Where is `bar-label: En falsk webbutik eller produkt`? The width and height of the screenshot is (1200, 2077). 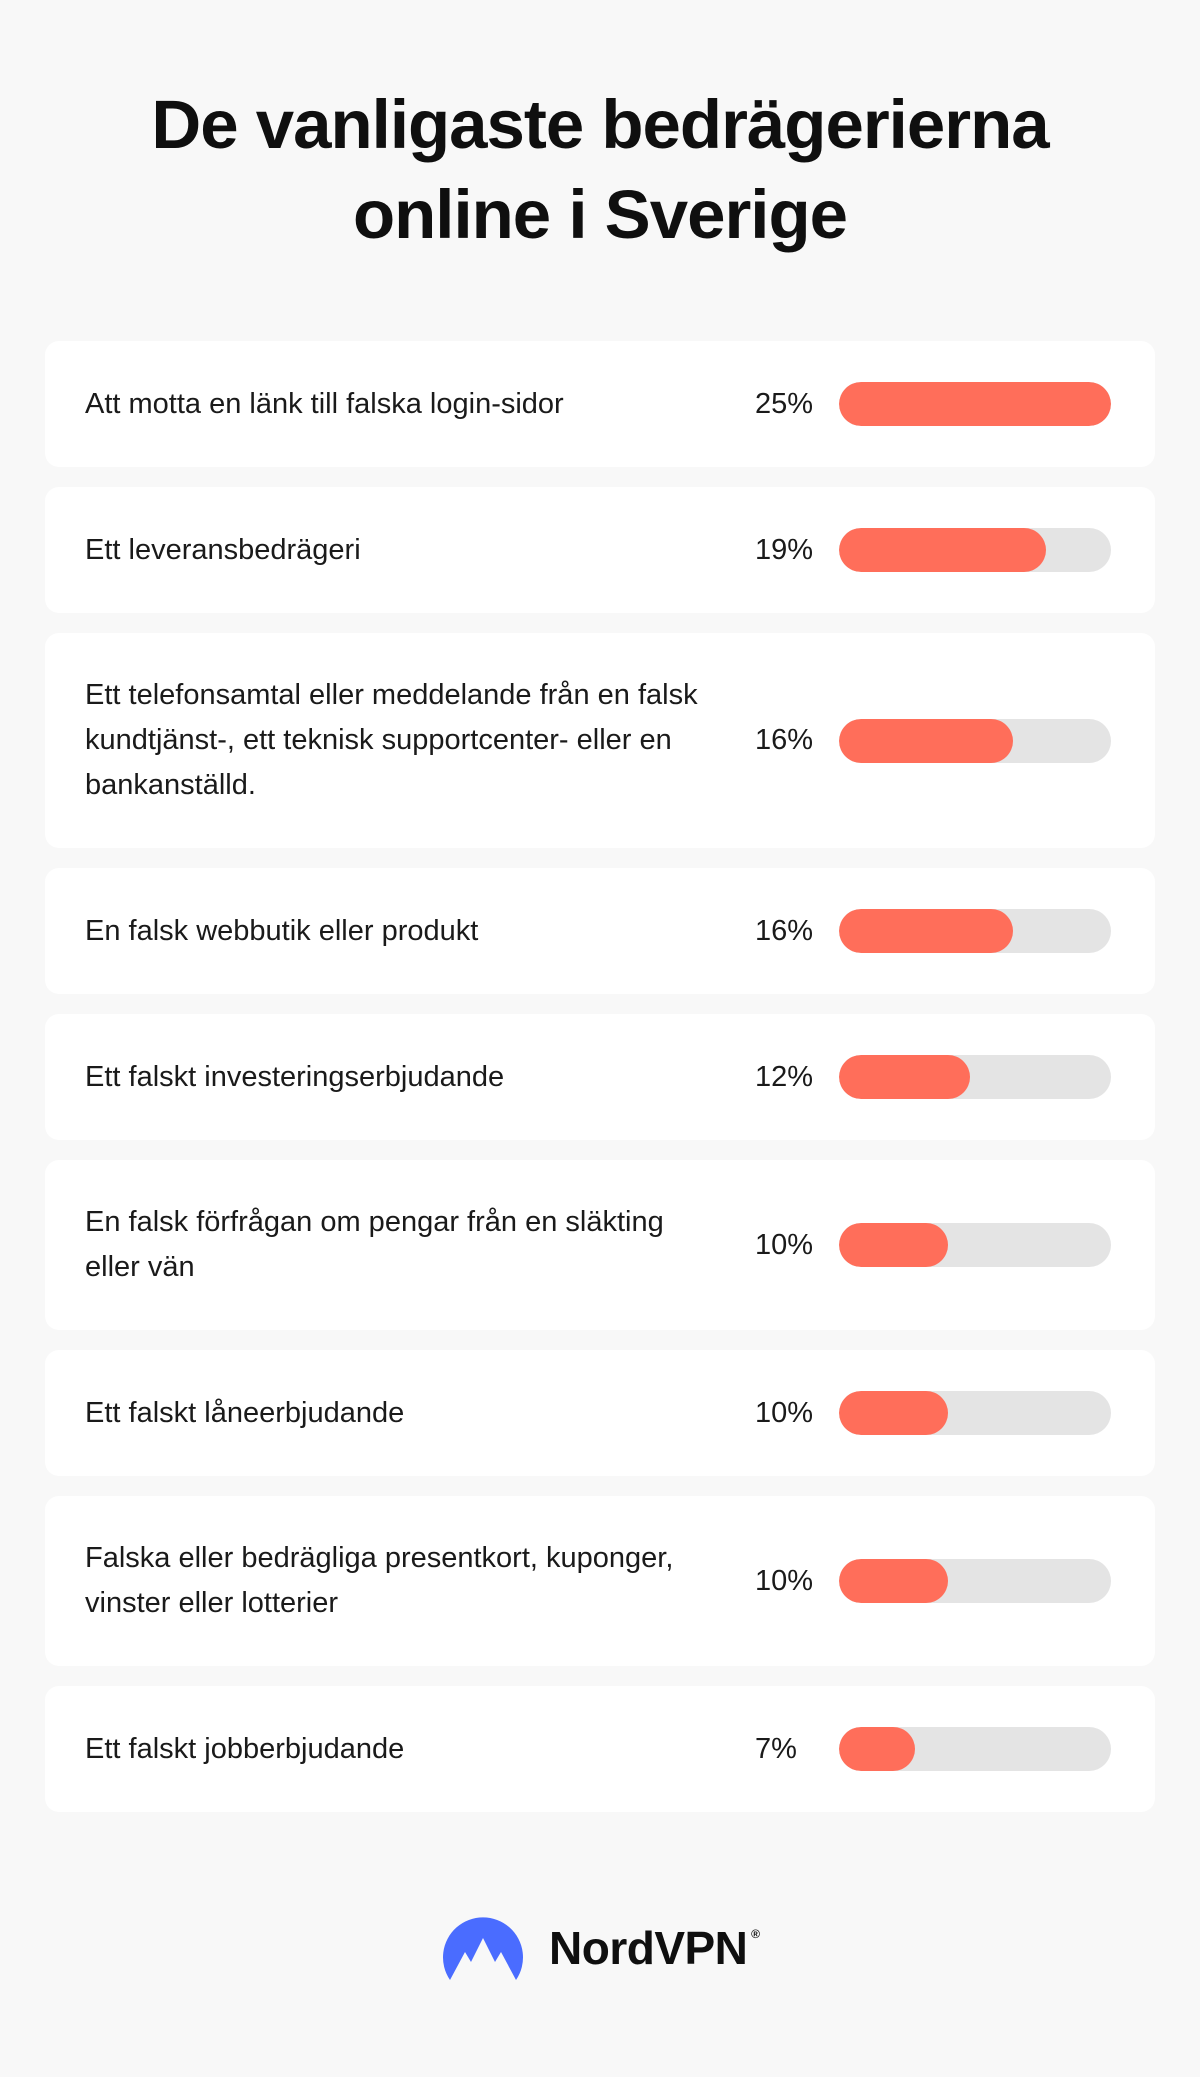
bar-label: En falsk webbutik eller produkt is located at coordinates (282, 930).